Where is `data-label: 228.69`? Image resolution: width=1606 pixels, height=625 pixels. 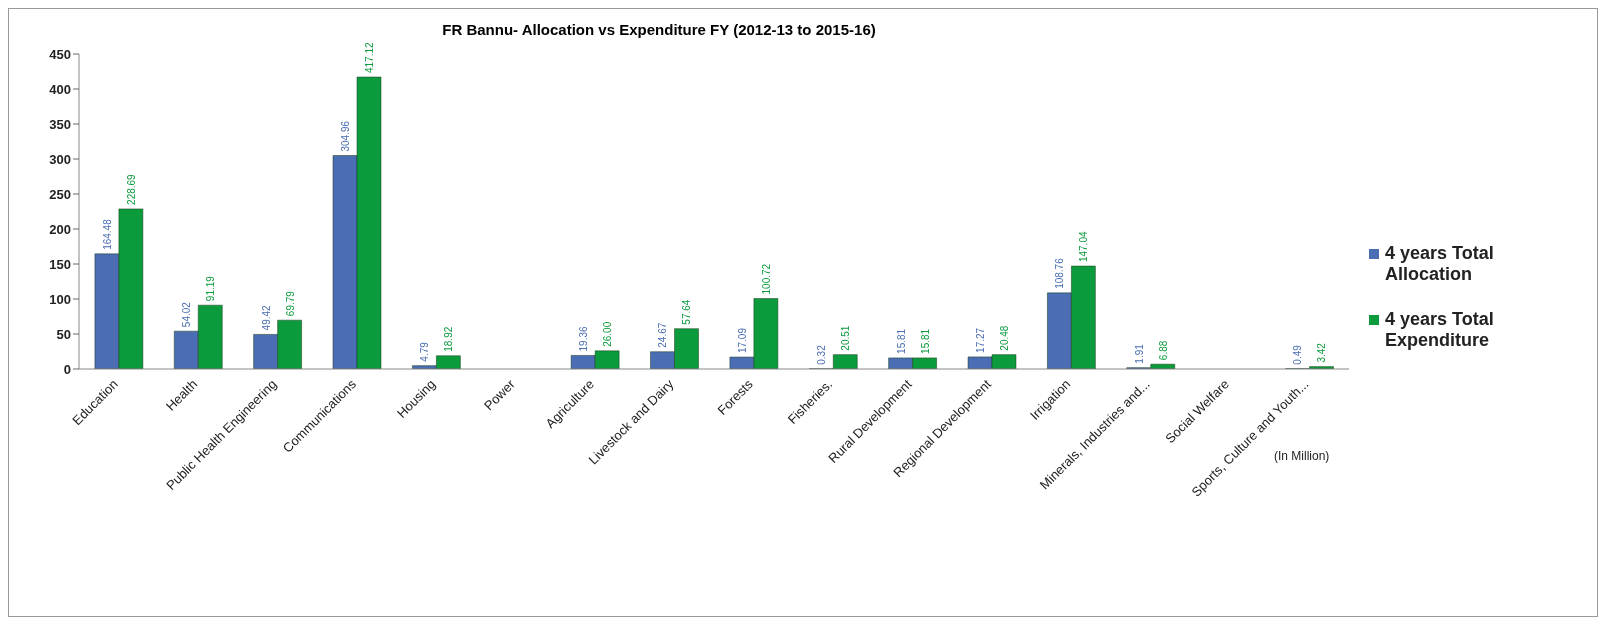
data-label: 228.69 is located at coordinates (131, 189).